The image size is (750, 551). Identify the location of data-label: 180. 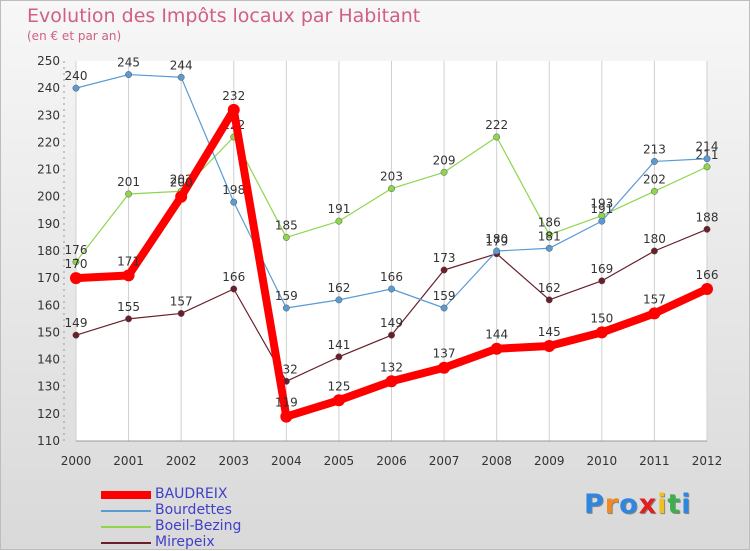
(496, 239).